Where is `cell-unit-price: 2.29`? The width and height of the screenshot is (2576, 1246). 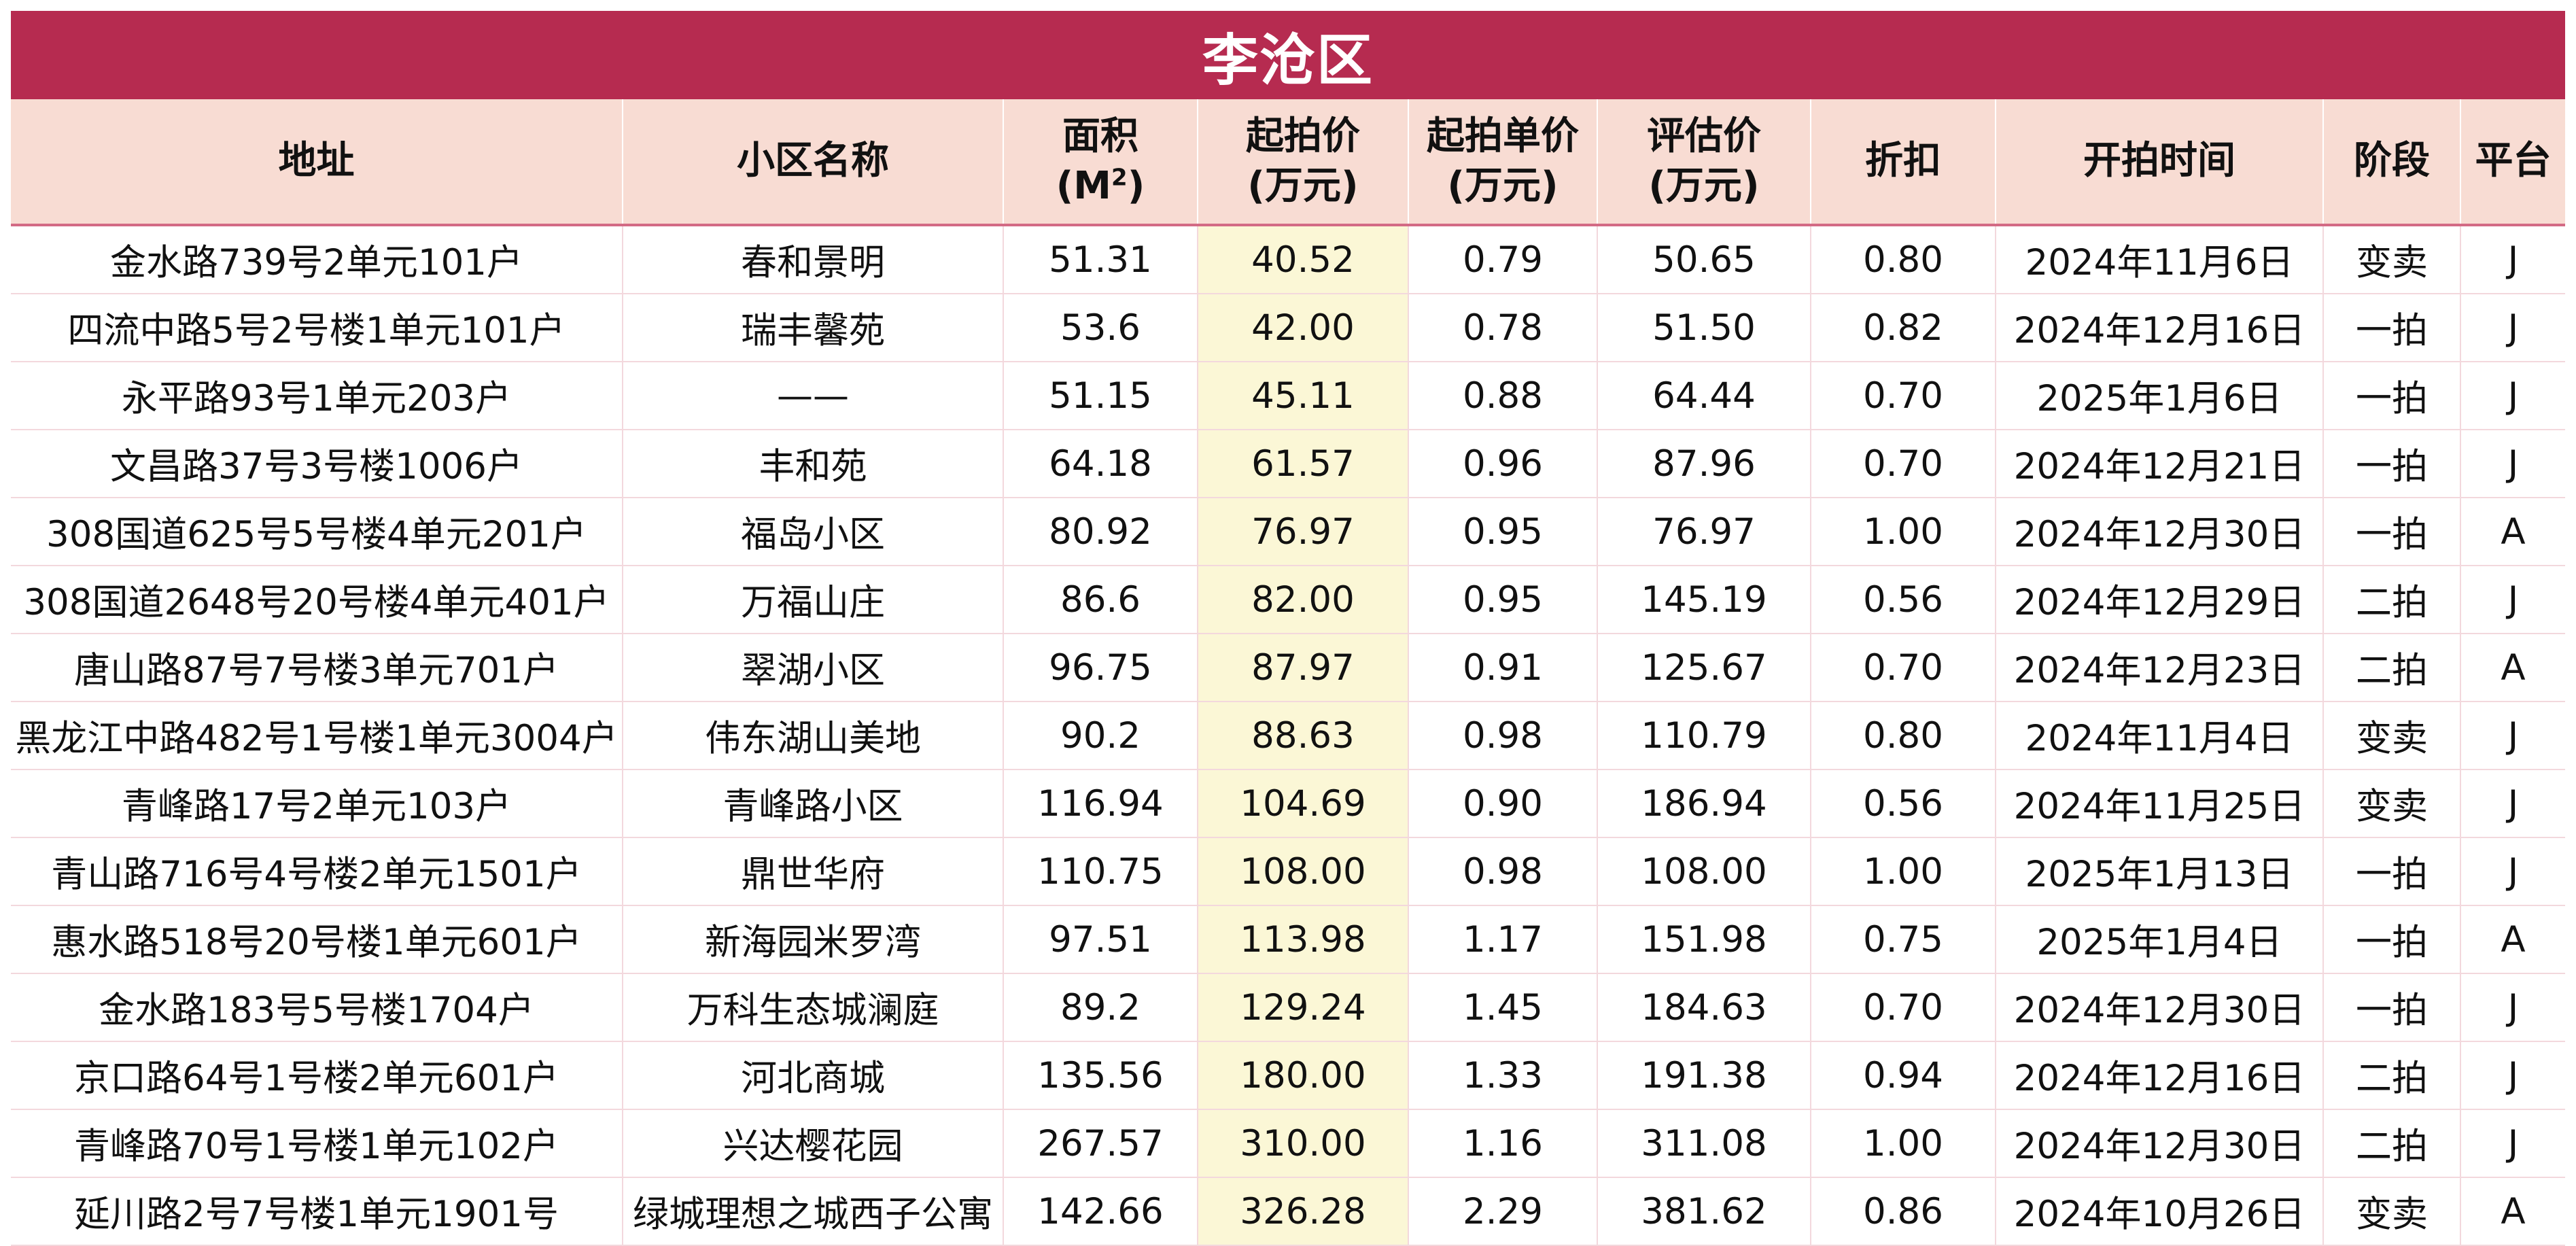
cell-unit-price: 2.29 is located at coordinates (1503, 1211).